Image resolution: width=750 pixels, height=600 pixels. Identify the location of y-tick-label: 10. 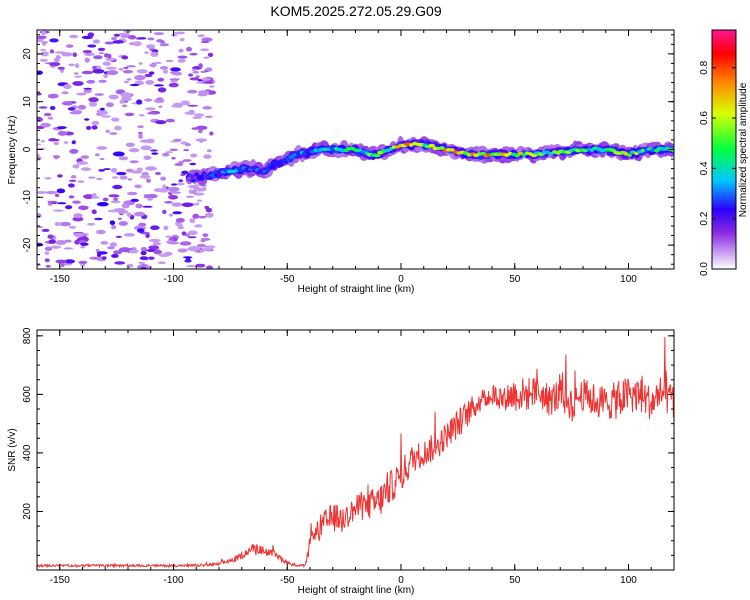
(27, 102).